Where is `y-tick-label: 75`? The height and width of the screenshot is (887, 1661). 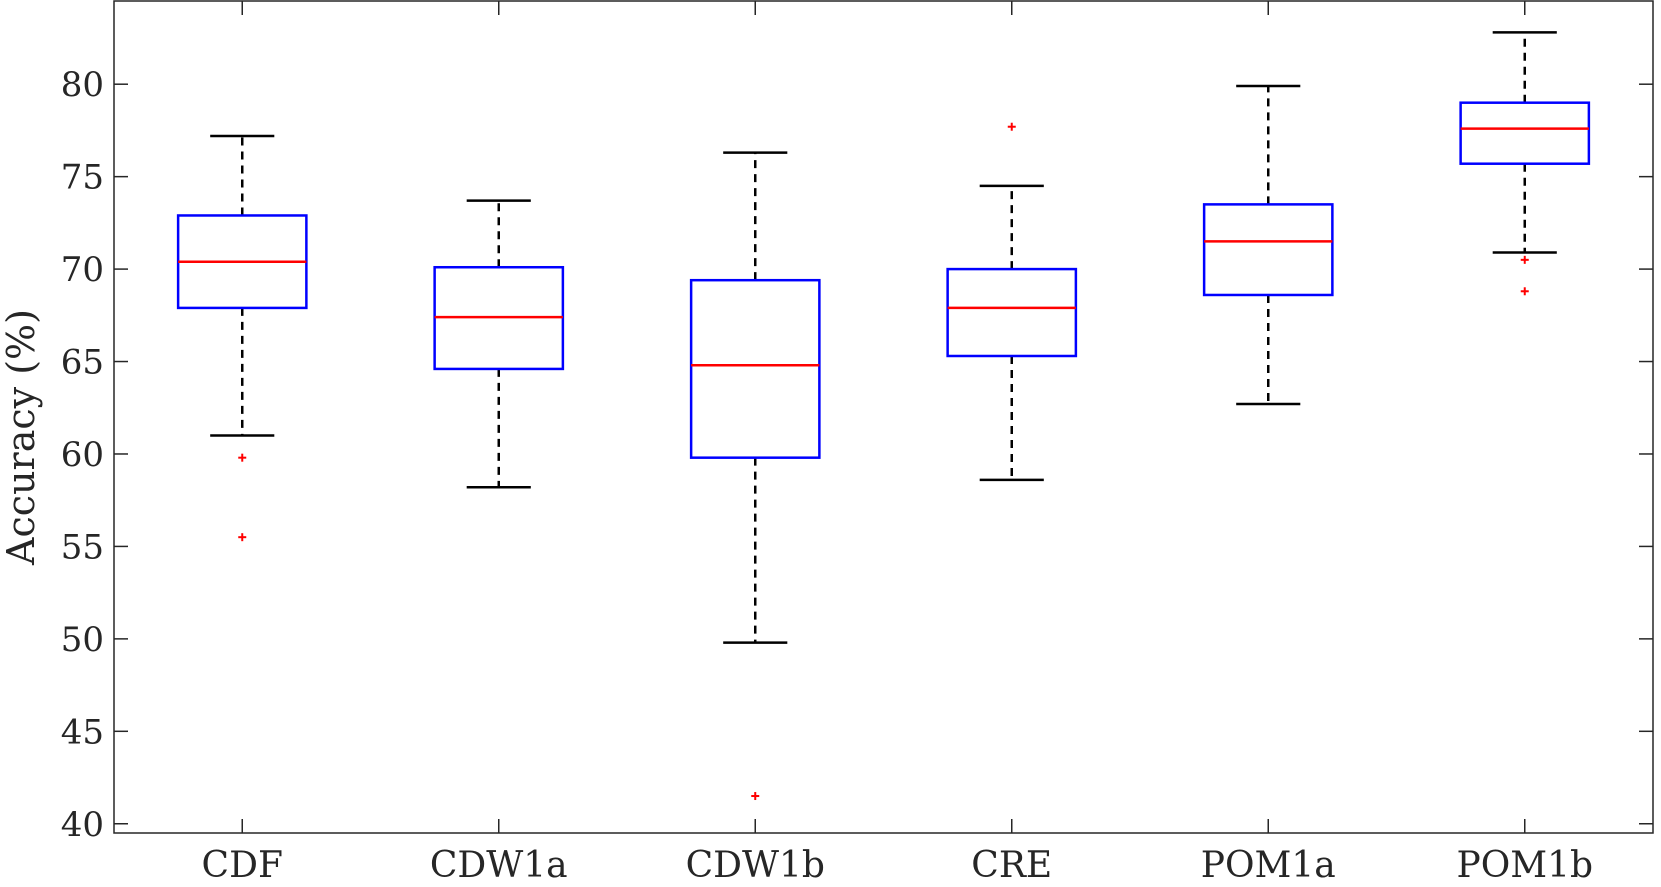 y-tick-label: 75 is located at coordinates (82, 178).